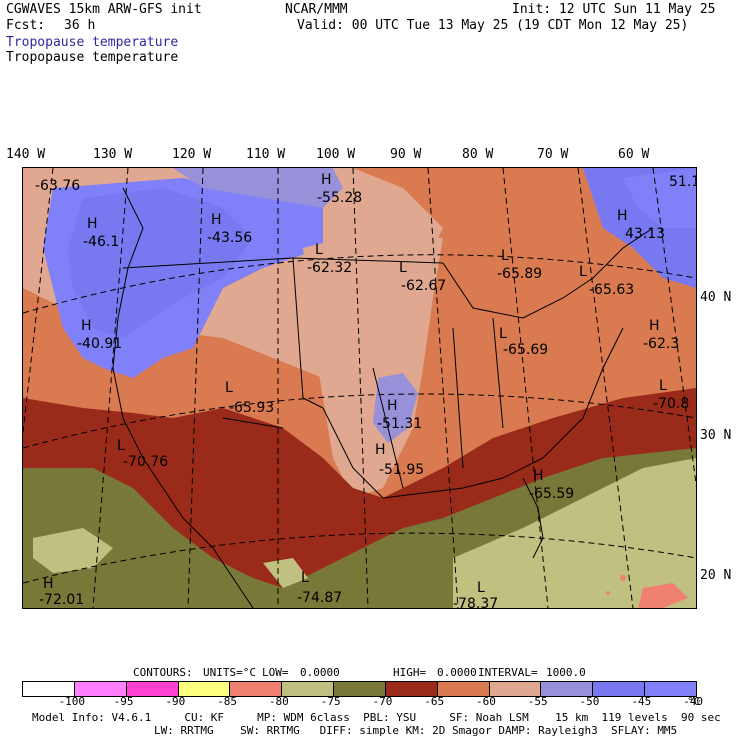 The height and width of the screenshot is (740, 740). What do you see at coordinates (278, 701) in the screenshot?
I see `color-legend-tick-label: -80` at bounding box center [278, 701].